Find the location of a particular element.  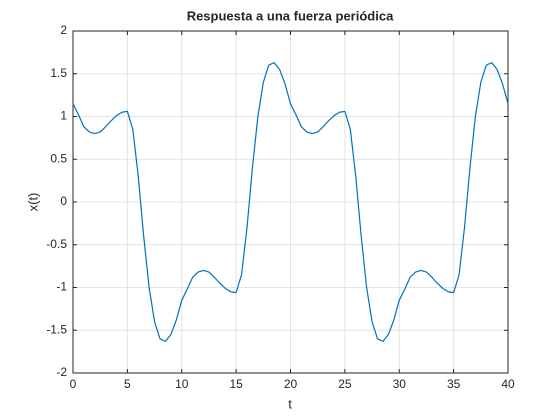

x-tick-label: 30 is located at coordinates (400, 384).